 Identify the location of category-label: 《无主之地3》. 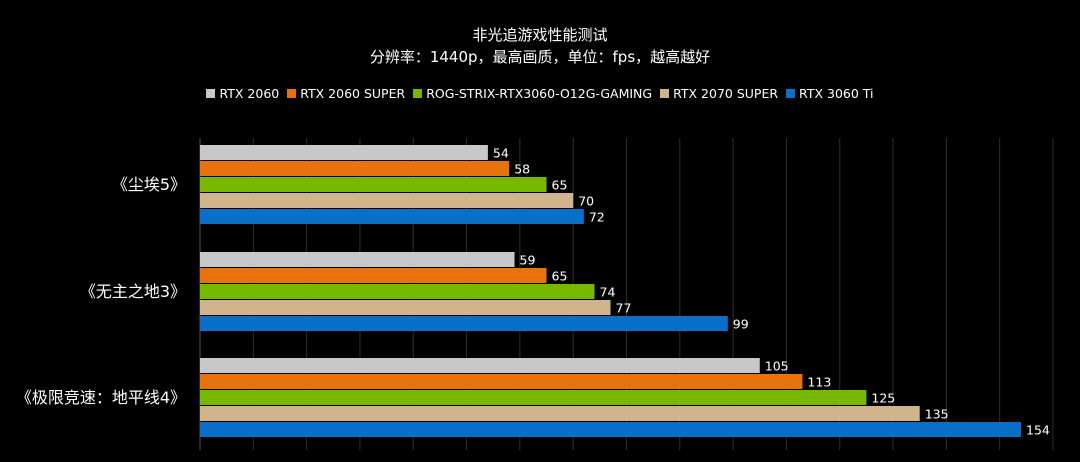
(133, 291).